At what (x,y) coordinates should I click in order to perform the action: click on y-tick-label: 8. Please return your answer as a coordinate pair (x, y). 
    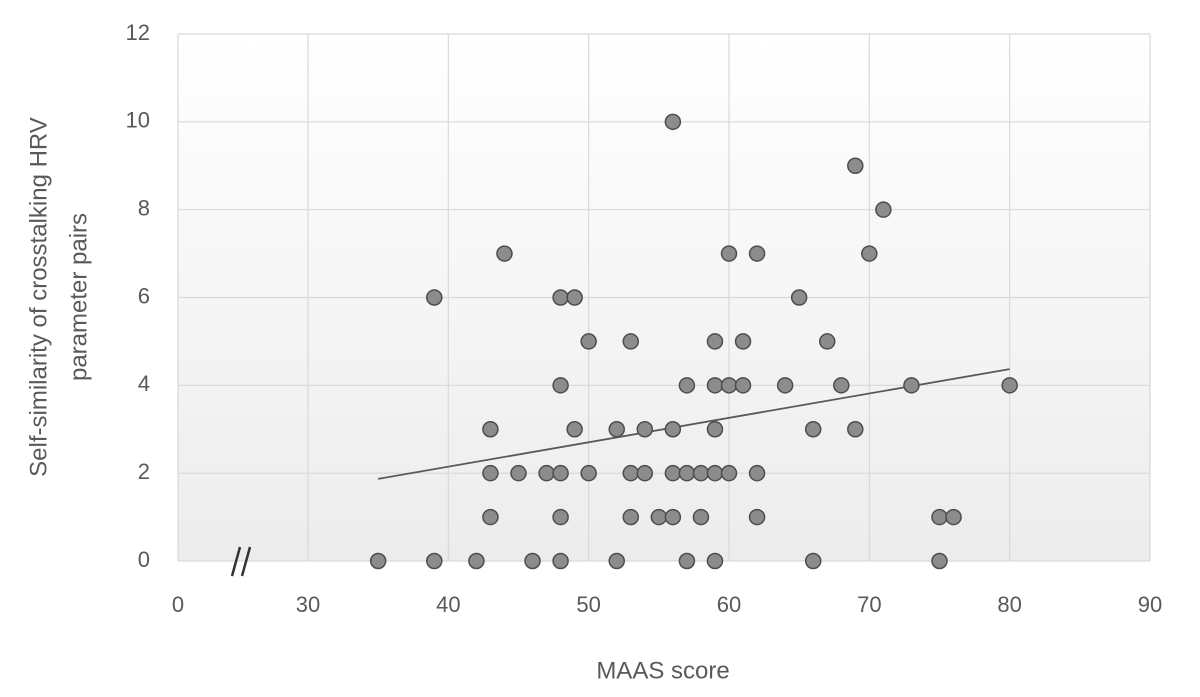
    Looking at the image, I should click on (144, 207).